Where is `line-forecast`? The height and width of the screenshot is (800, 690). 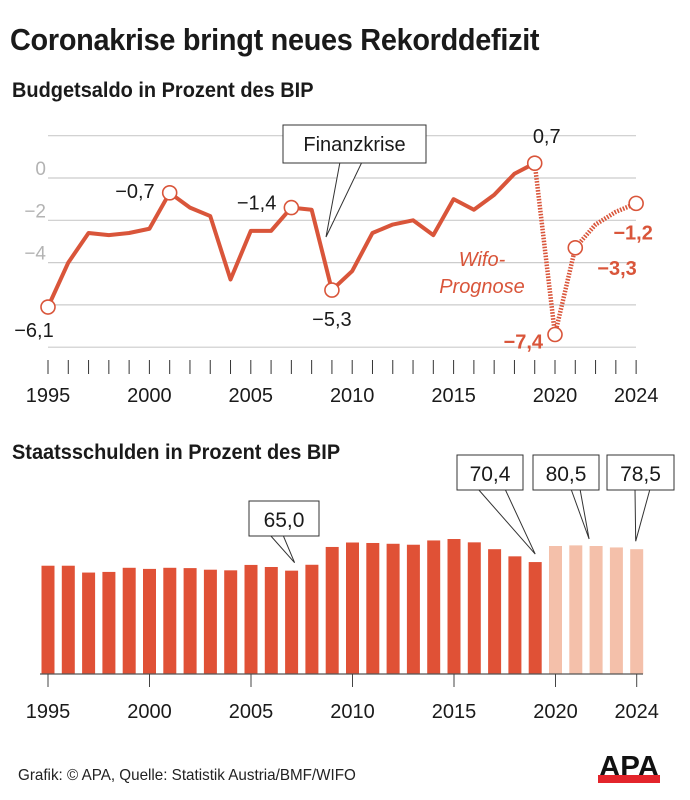 line-forecast is located at coordinates (584, 249).